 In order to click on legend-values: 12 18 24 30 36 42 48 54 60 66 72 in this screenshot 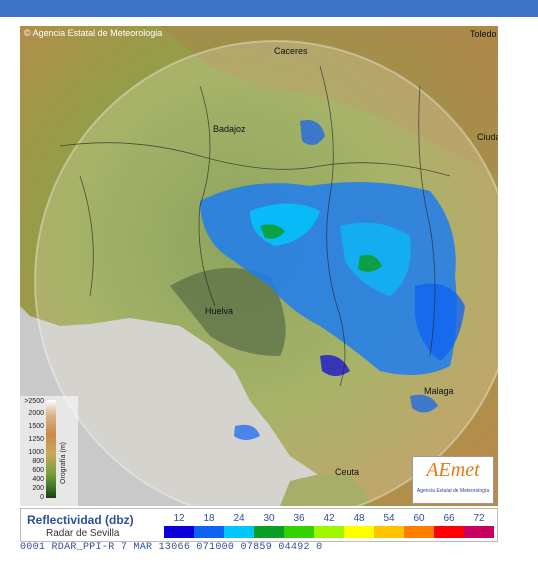, I will do `click(329, 519)`.